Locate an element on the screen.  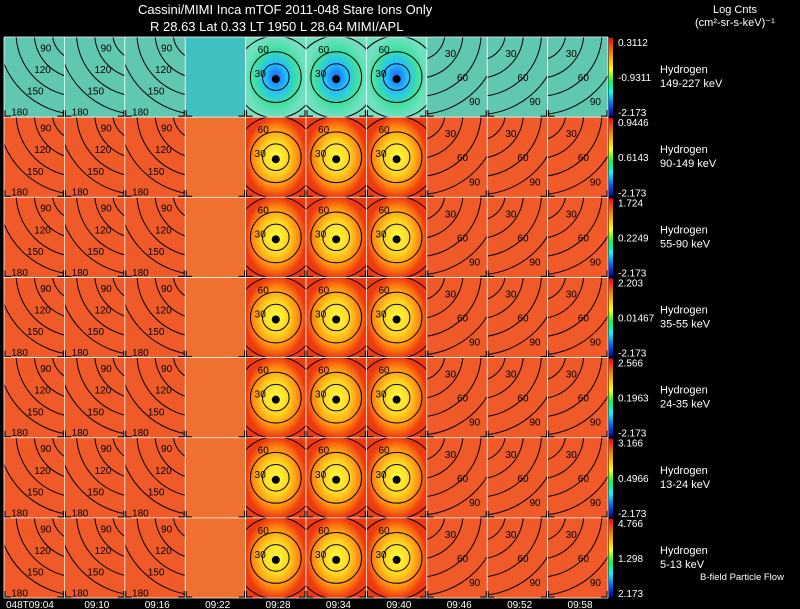
x-tick-label: 09:22 is located at coordinates (217, 604).